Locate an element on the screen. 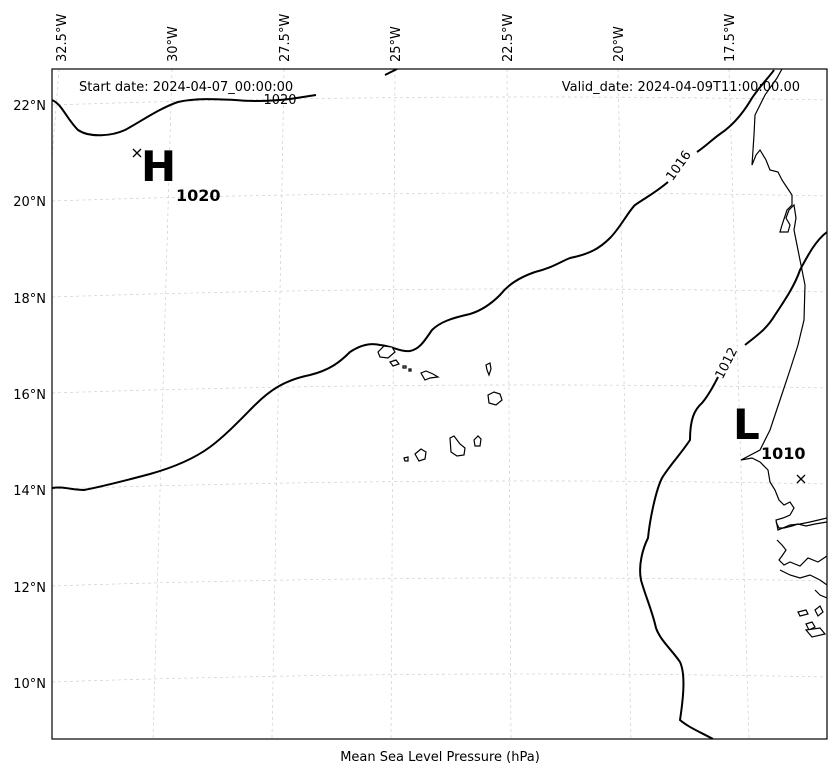 The image size is (837, 783). africa-coastline is located at coordinates (783, 353).